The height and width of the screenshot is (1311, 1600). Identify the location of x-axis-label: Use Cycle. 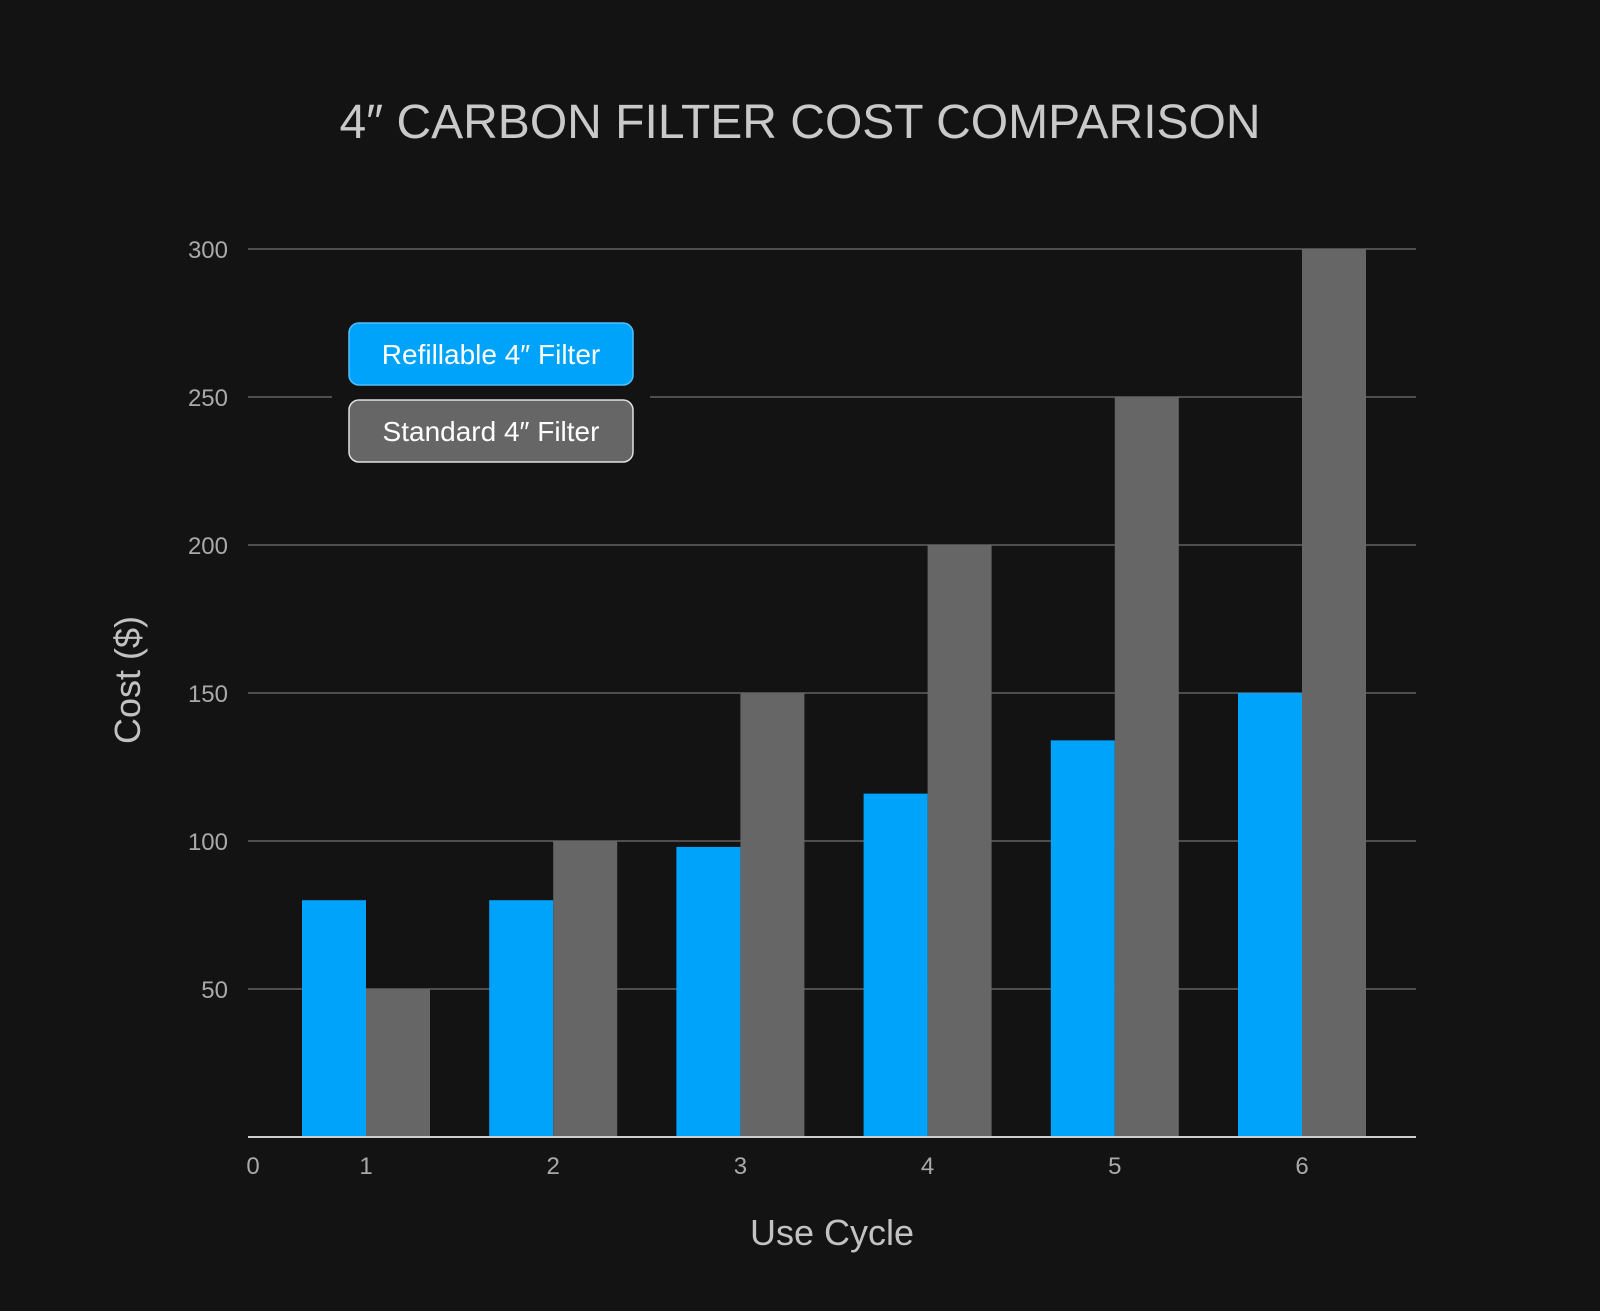
(832, 1232).